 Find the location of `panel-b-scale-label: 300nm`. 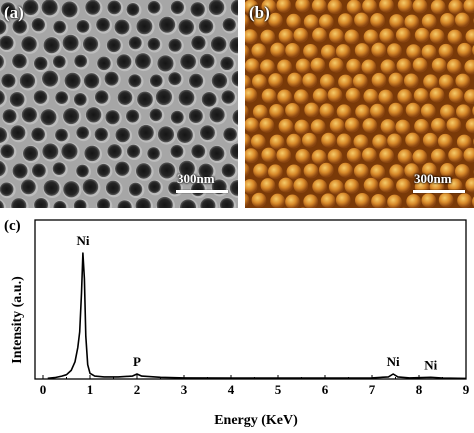

panel-b-scale-label: 300nm is located at coordinates (433, 178).